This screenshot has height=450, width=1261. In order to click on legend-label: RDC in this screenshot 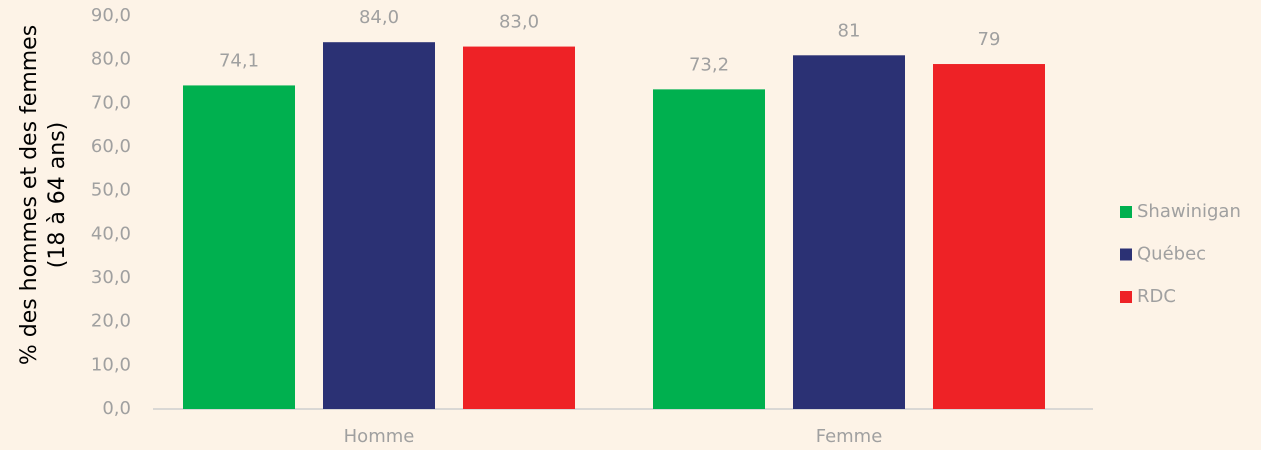, I will do `click(1156, 296)`.